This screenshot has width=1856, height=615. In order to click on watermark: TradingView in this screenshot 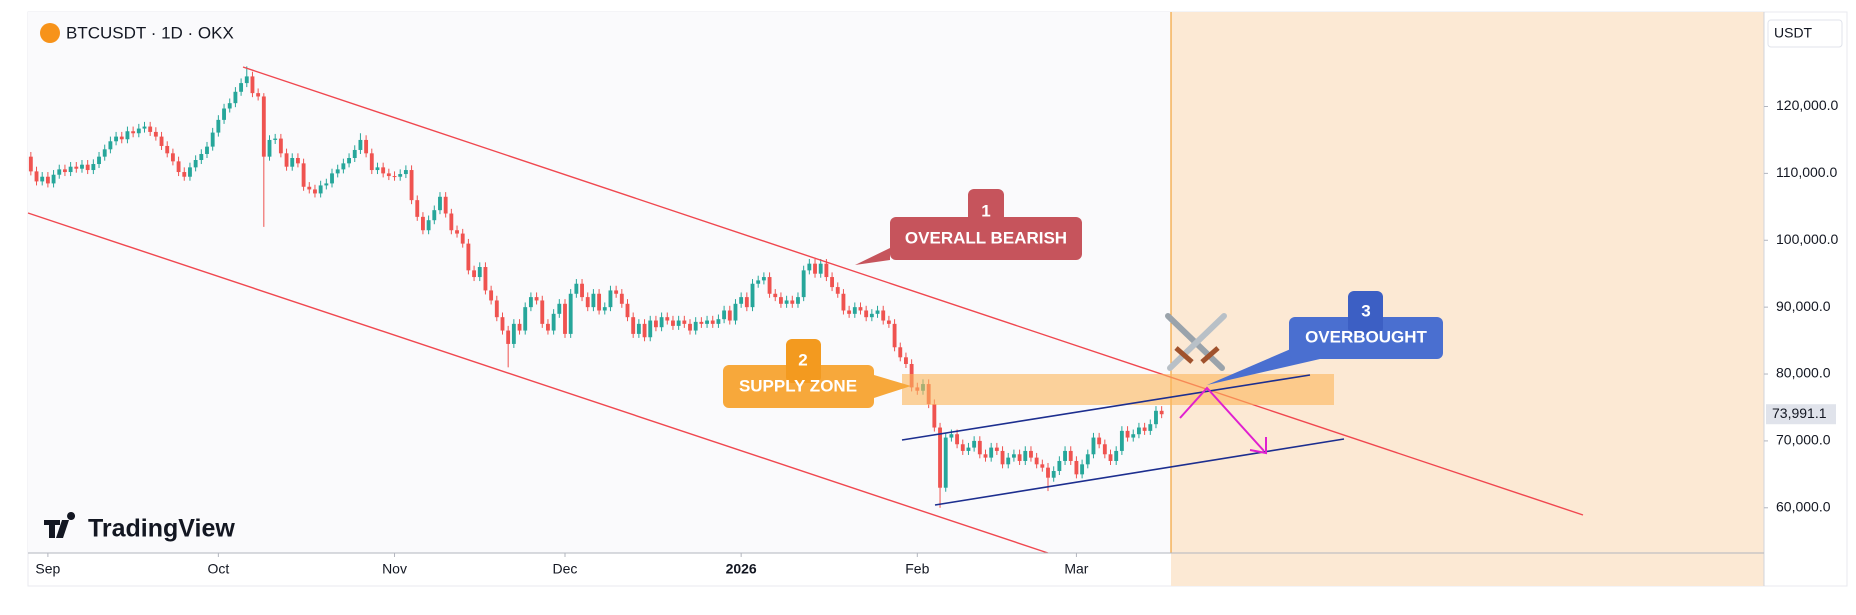, I will do `click(161, 529)`.